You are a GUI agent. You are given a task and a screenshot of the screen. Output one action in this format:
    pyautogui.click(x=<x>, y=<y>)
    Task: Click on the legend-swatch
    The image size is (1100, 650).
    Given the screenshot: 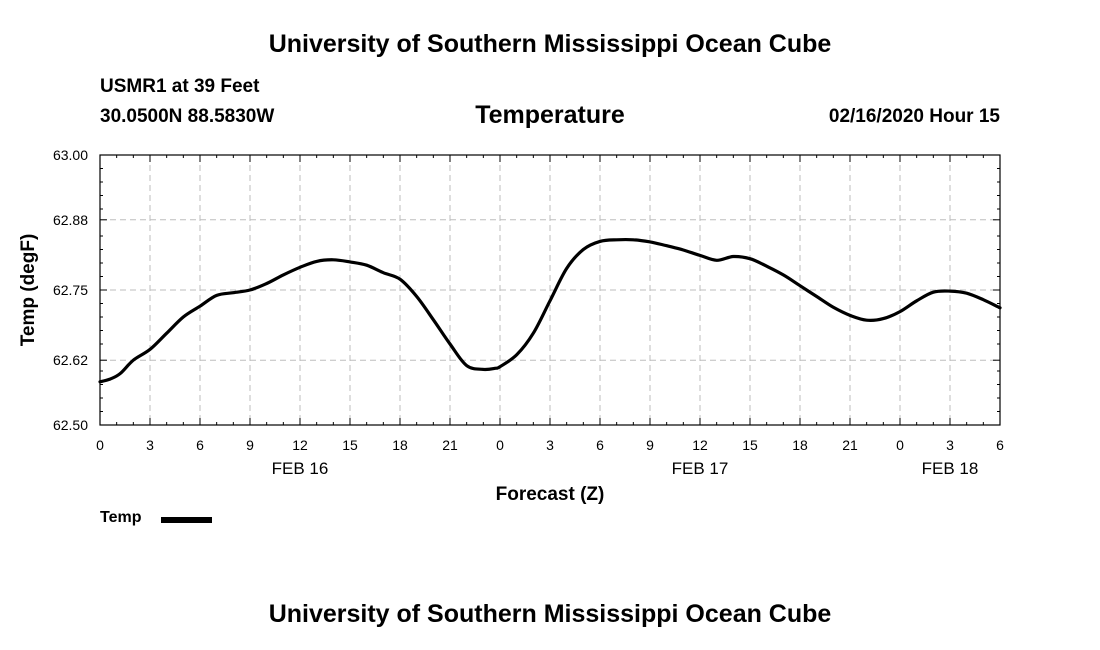 What is the action you would take?
    pyautogui.click(x=186, y=520)
    